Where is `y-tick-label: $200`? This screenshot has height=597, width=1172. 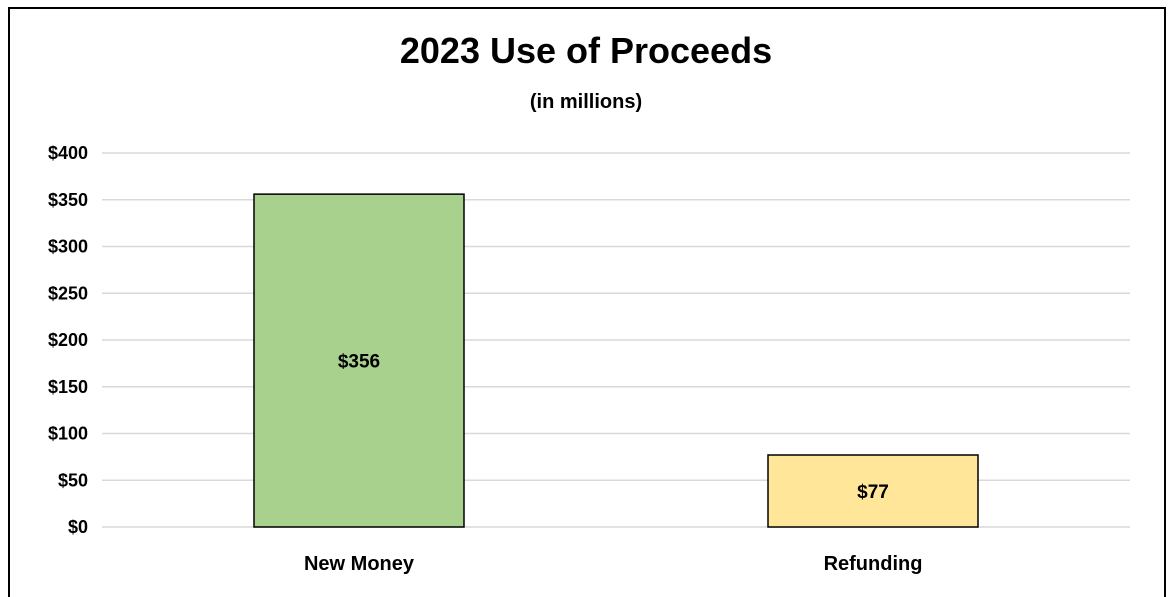
y-tick-label: $200 is located at coordinates (68, 340).